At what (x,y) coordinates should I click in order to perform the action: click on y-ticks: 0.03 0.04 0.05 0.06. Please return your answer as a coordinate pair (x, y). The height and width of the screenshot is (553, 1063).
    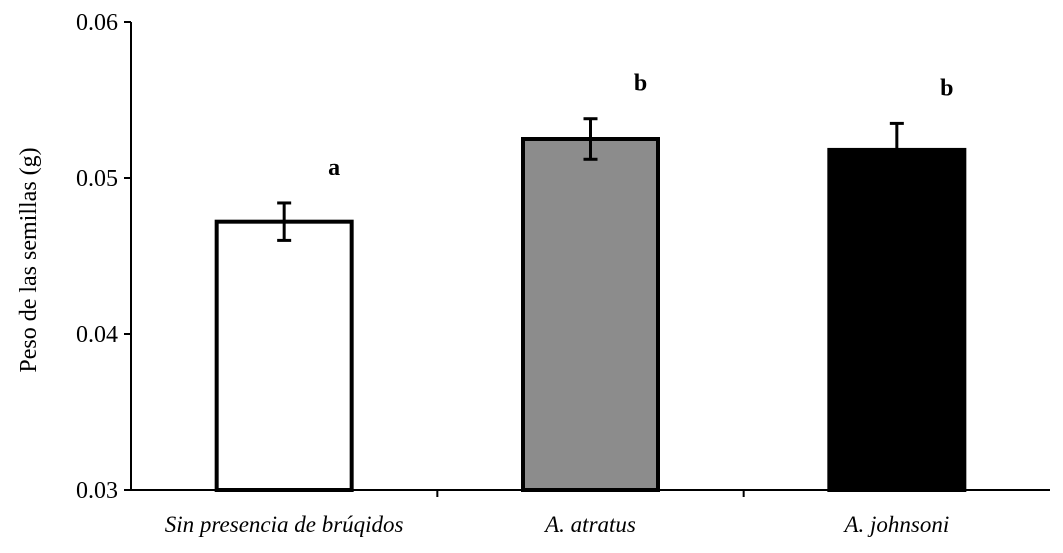
    Looking at the image, I should click on (103, 257).